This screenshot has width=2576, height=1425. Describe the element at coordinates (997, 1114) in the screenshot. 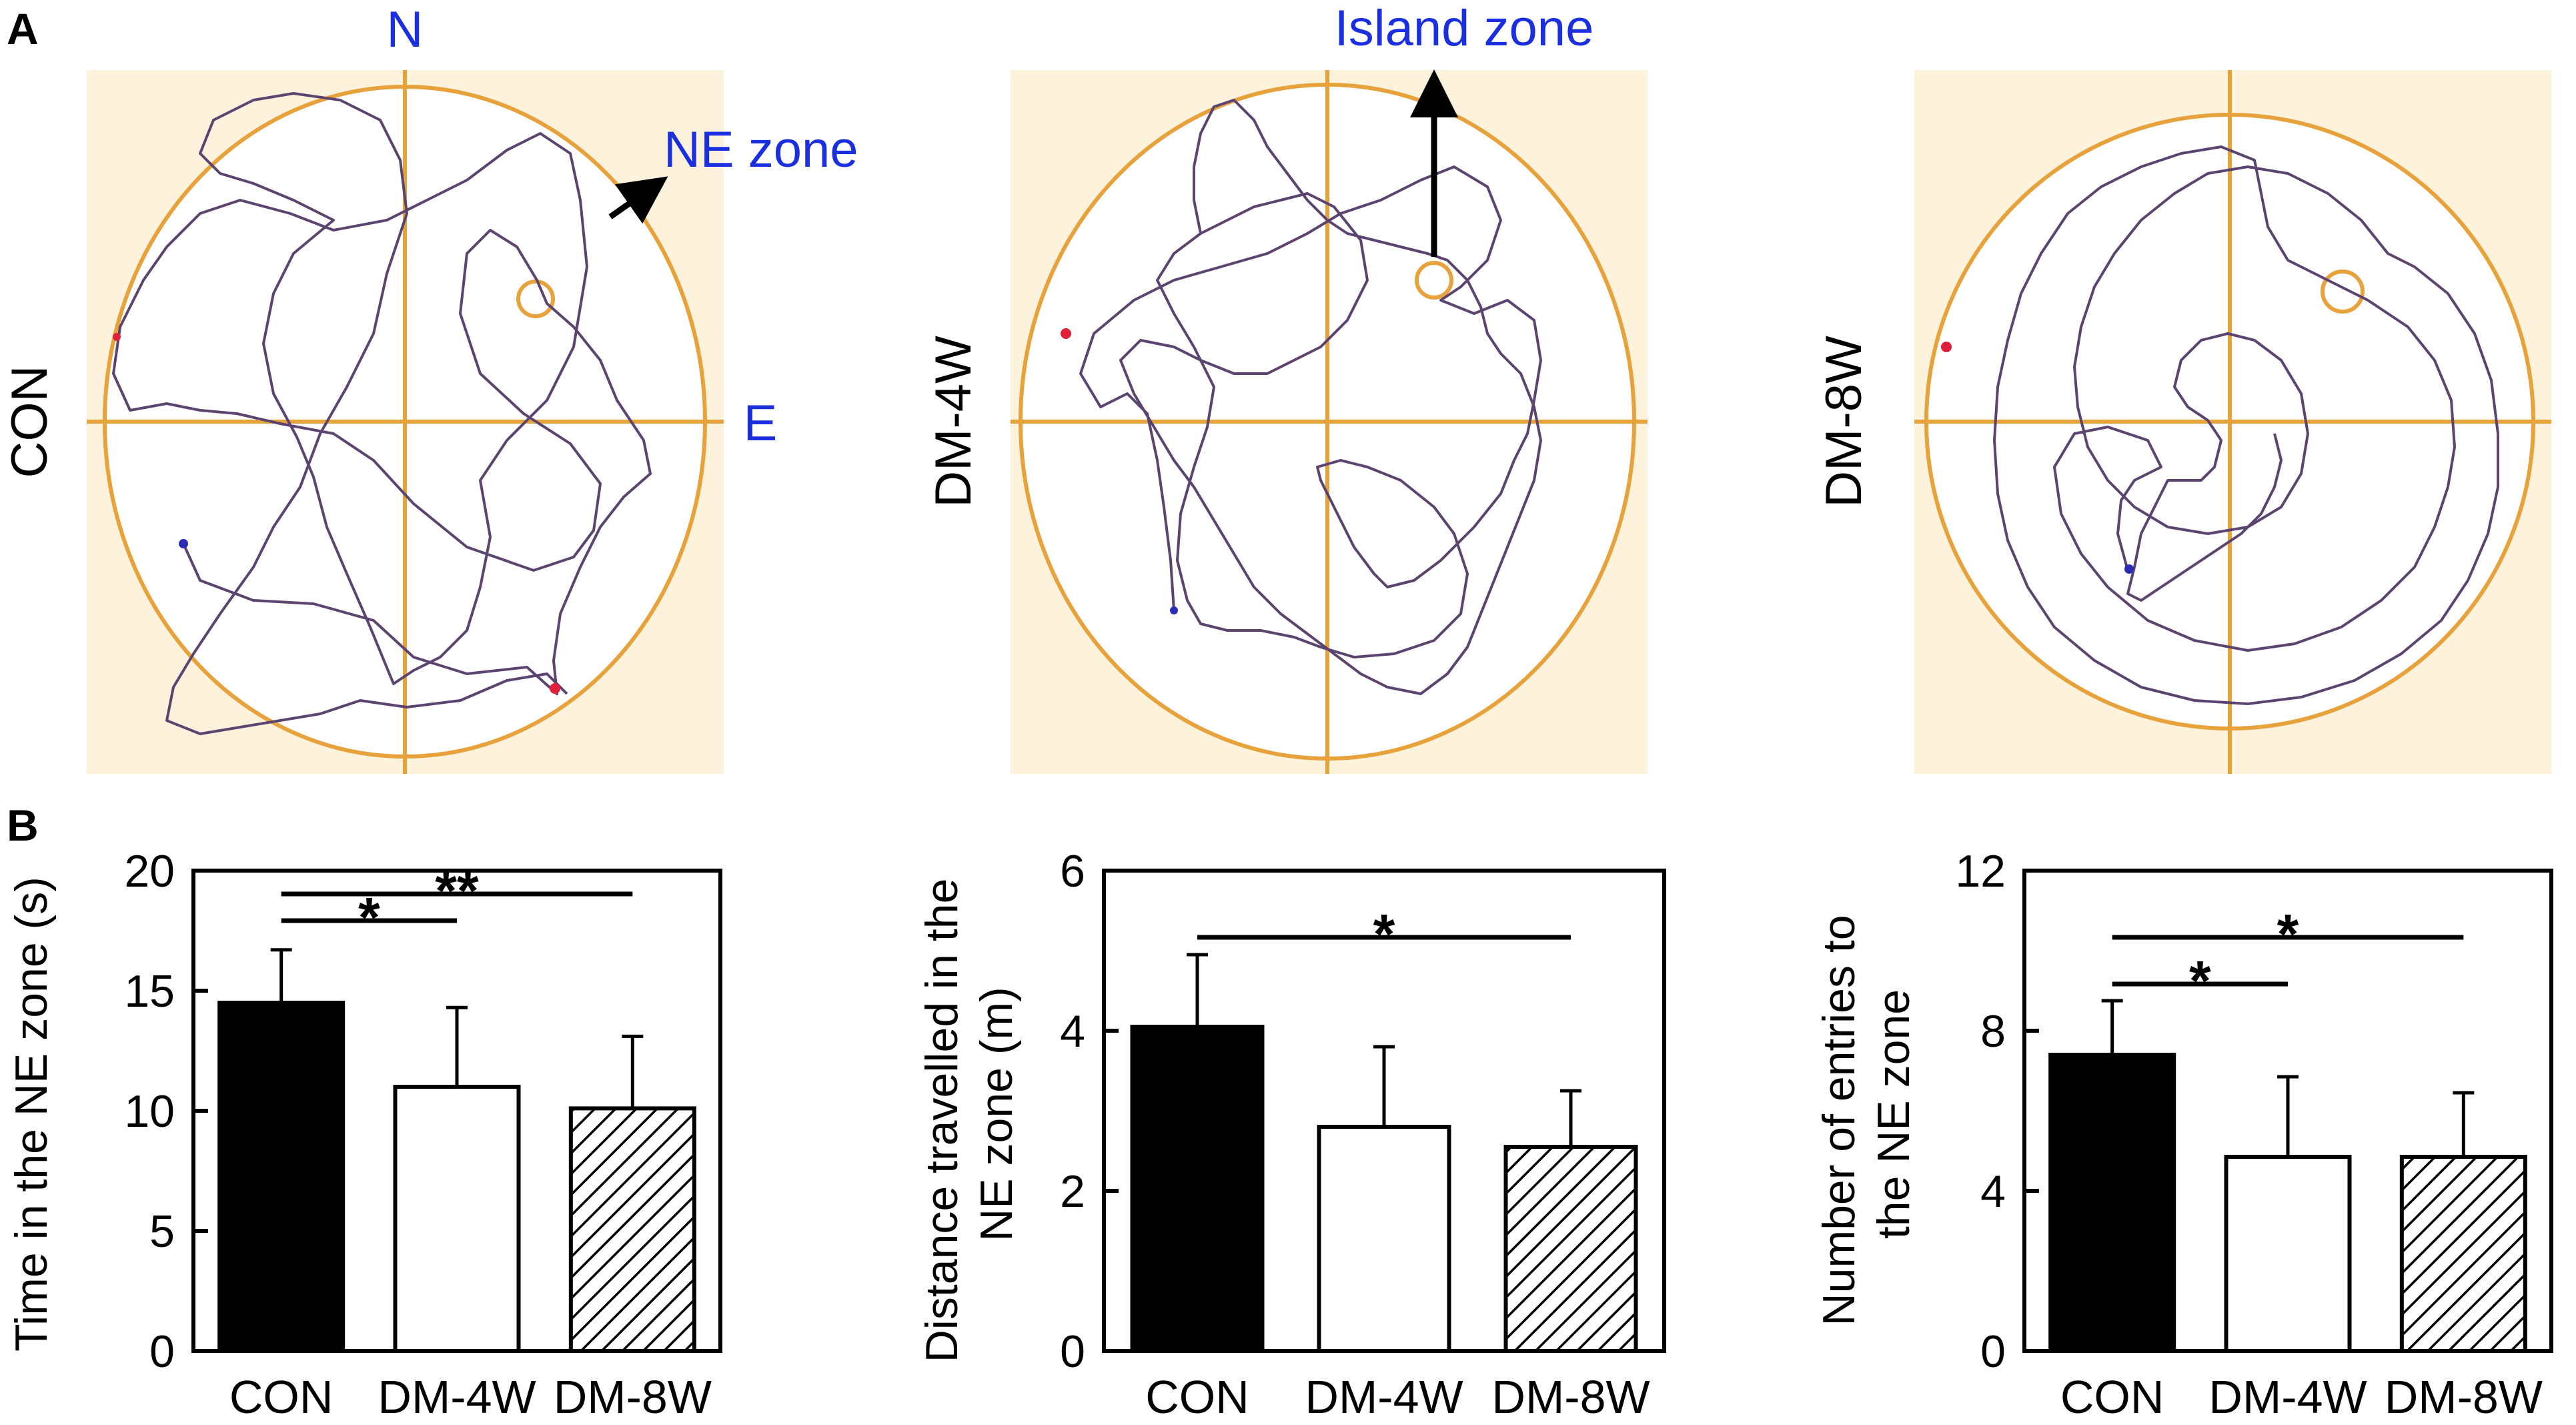

I see `y-axis-label-line-2: NE zone (m)` at that location.